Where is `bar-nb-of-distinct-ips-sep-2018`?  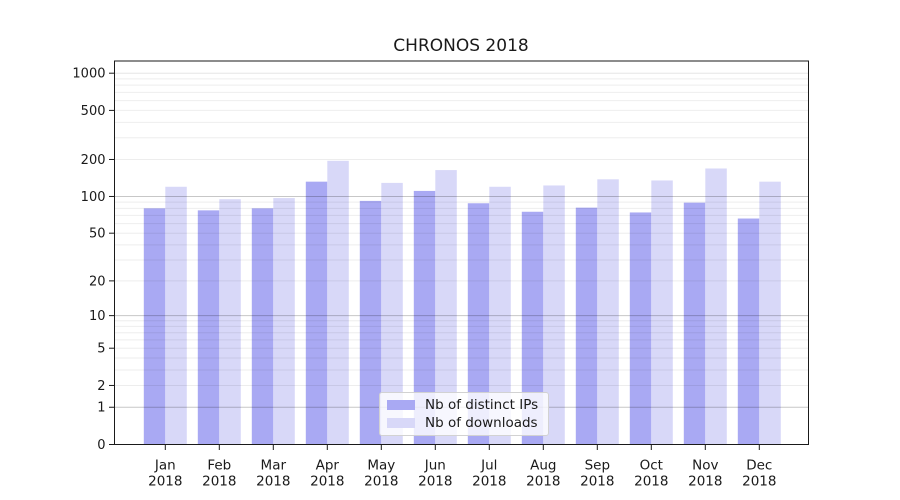
bar-nb-of-distinct-ips-sep-2018 is located at coordinates (586, 326).